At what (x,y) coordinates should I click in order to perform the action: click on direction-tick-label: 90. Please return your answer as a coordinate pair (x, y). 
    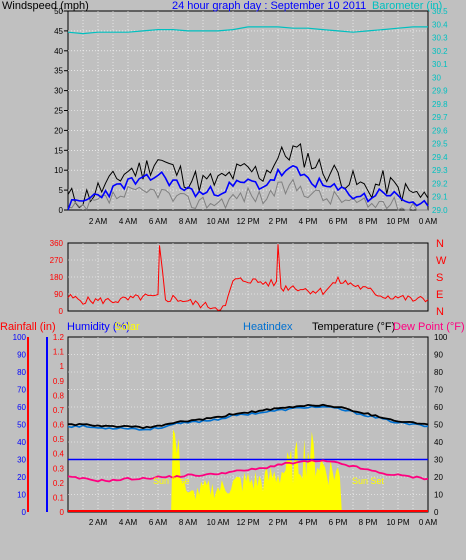
    Looking at the image, I should click on (58, 294).